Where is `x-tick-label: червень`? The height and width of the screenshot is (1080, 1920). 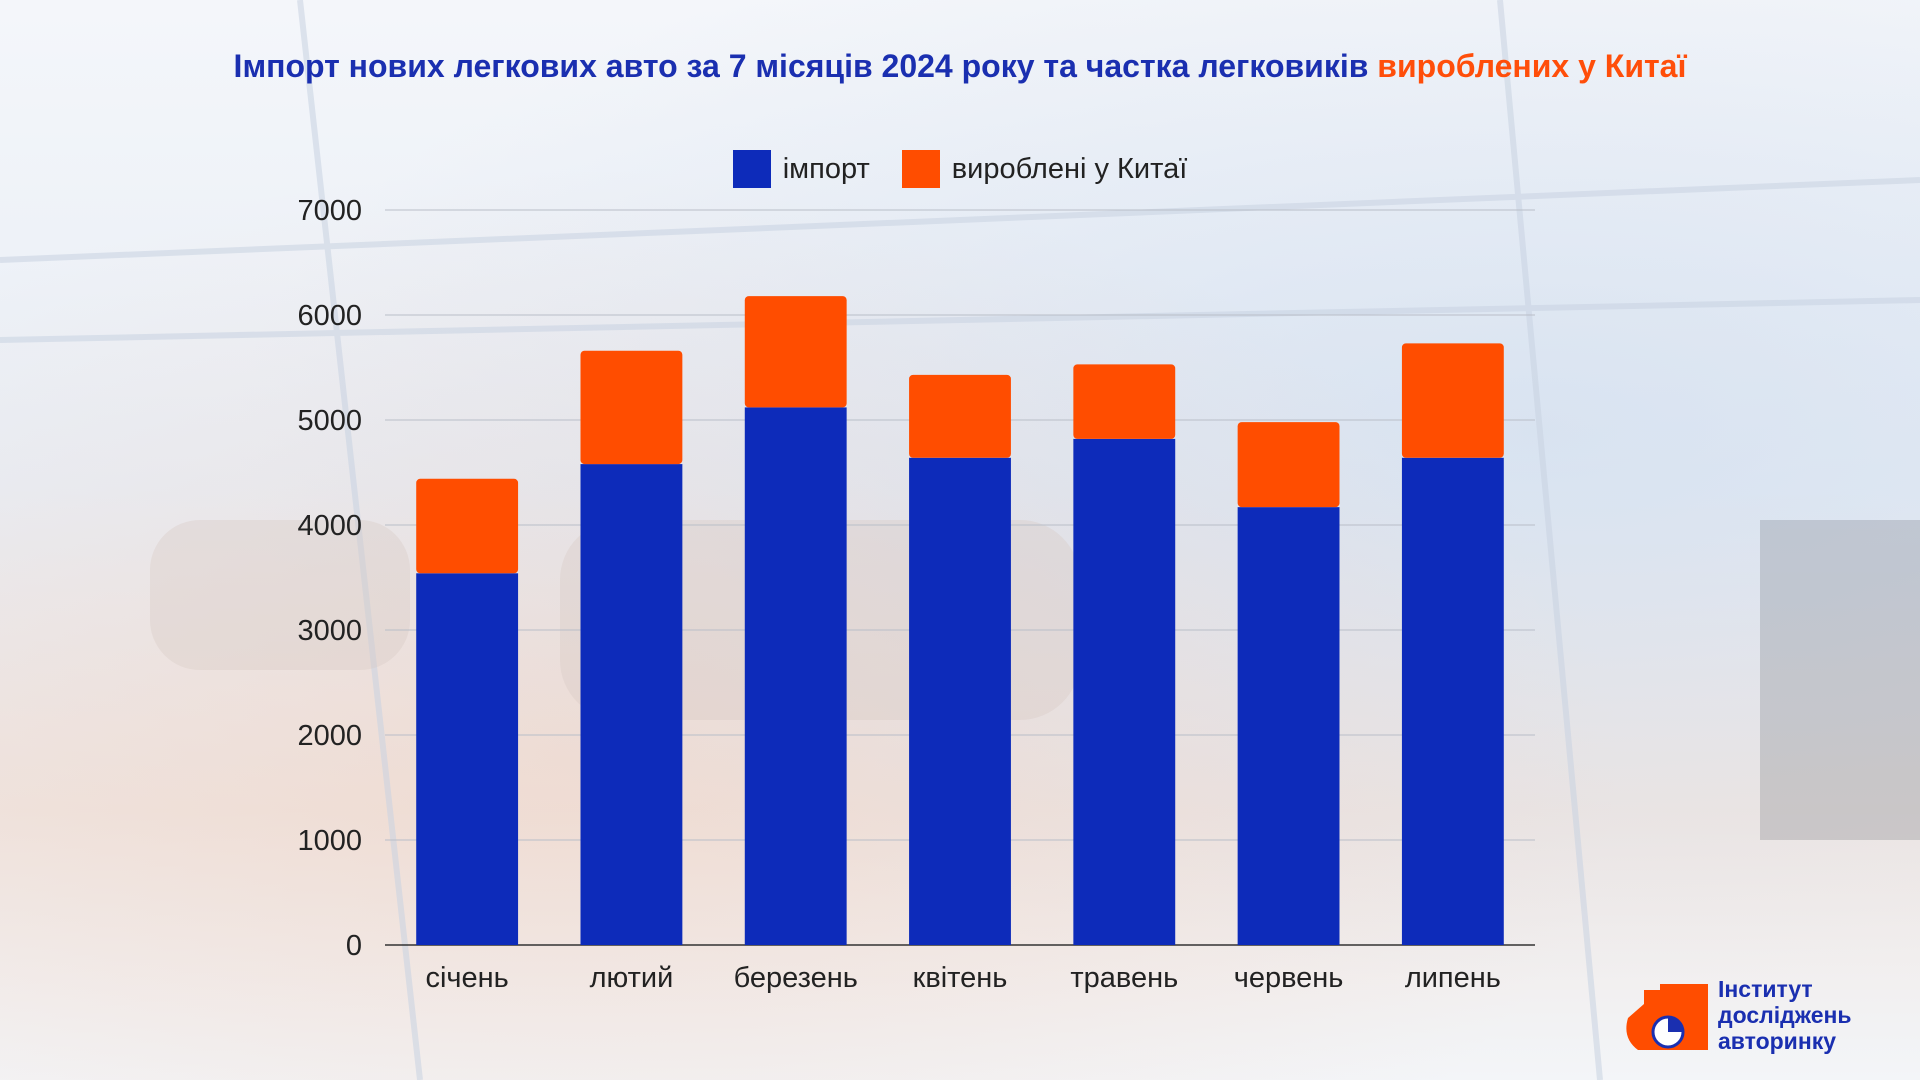
x-tick-label: червень is located at coordinates (1289, 978).